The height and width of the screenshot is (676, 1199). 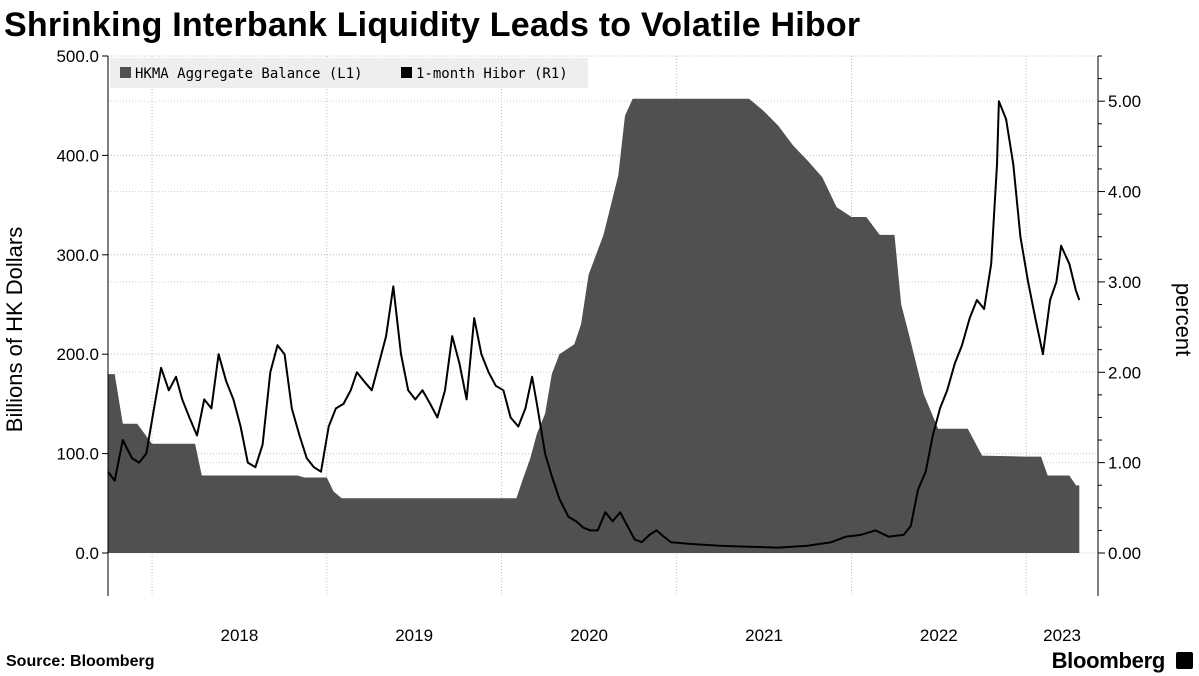 I want to click on brand-logo-text: Bloomberg, so click(x=1108, y=660).